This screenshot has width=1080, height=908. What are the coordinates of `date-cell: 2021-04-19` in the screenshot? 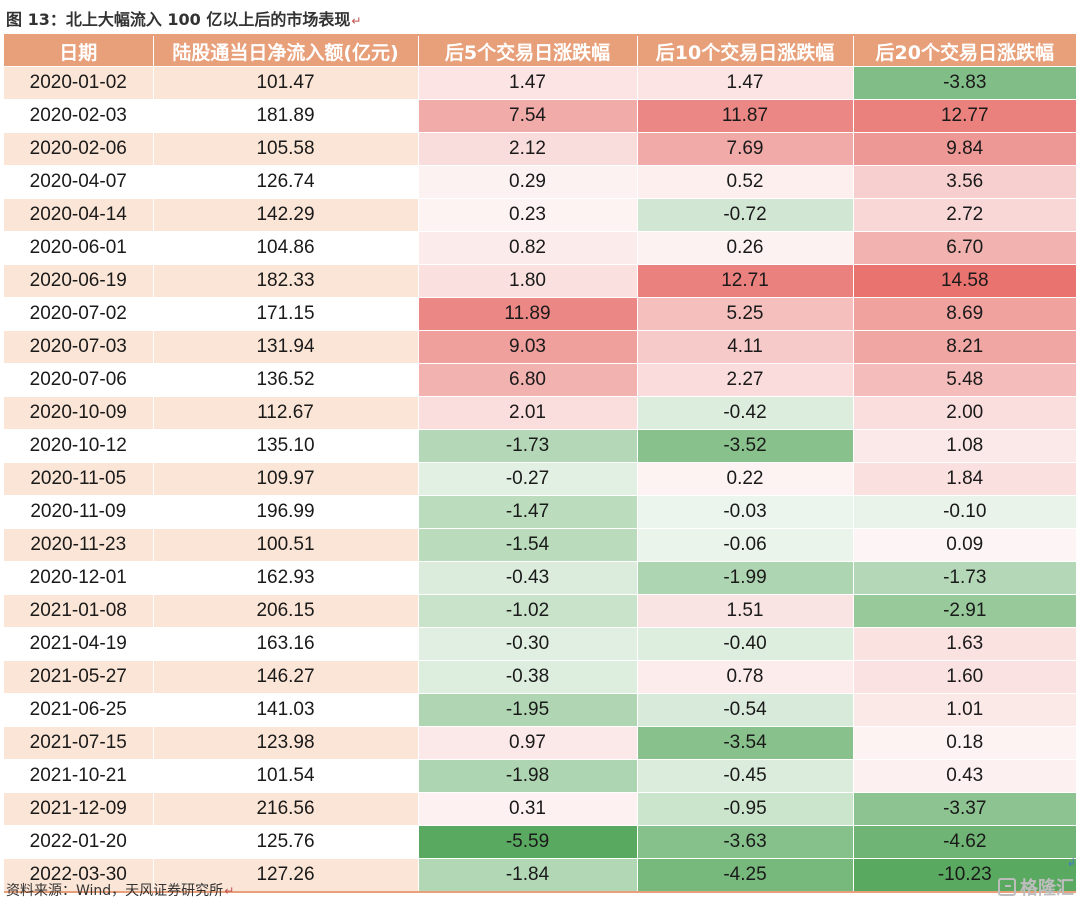 It's located at (79, 644).